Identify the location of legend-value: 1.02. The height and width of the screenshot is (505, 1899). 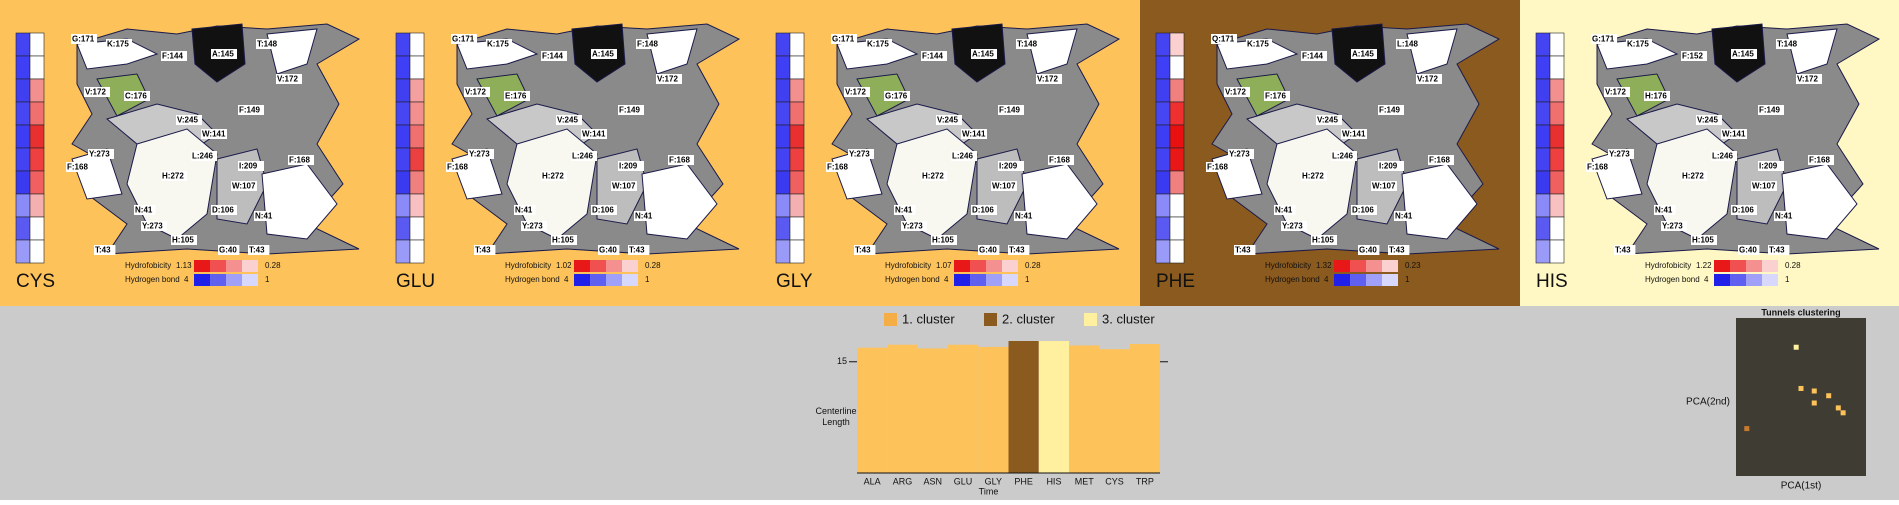
(564, 265).